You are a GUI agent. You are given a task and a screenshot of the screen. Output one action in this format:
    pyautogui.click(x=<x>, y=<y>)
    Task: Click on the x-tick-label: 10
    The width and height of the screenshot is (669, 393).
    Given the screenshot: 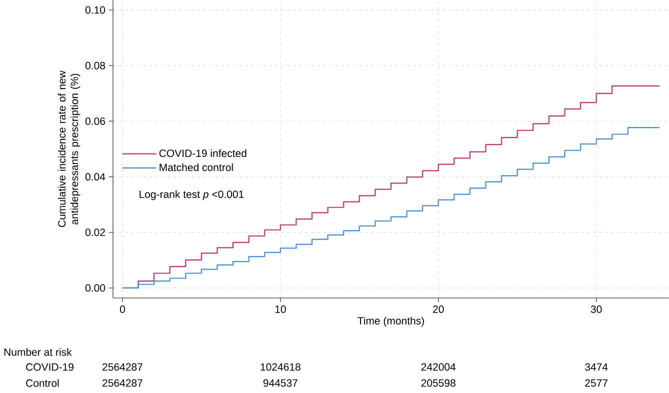 What is the action you would take?
    pyautogui.click(x=280, y=309)
    